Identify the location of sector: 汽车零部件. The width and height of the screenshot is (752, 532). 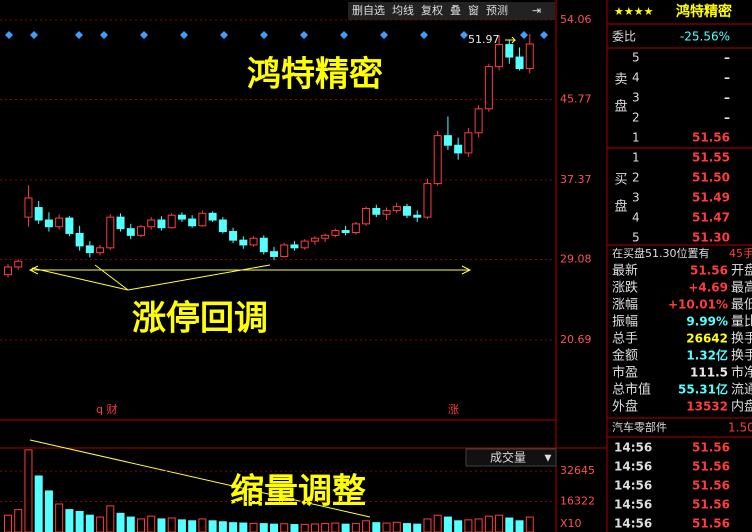
(639, 427).